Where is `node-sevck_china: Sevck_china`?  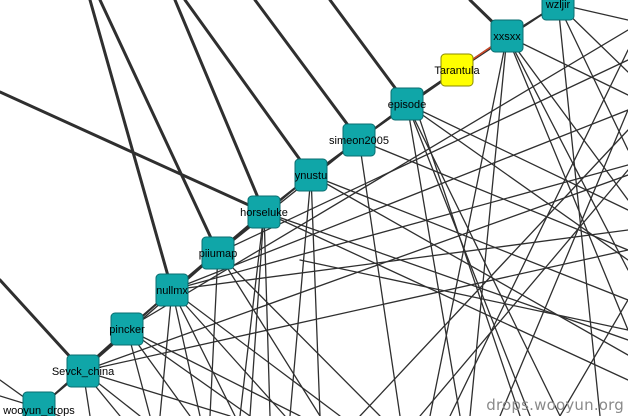 node-sevck_china: Sevck_china is located at coordinates (83, 371).